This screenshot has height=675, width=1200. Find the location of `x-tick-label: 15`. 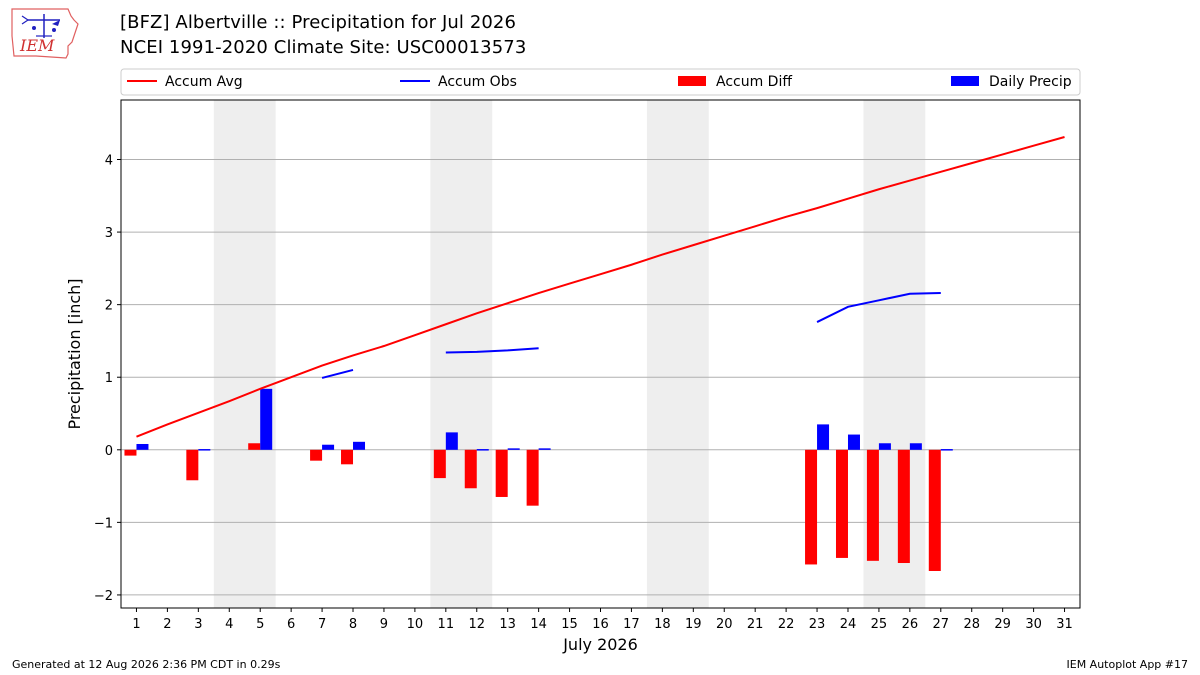

x-tick-label: 15 is located at coordinates (569, 624).